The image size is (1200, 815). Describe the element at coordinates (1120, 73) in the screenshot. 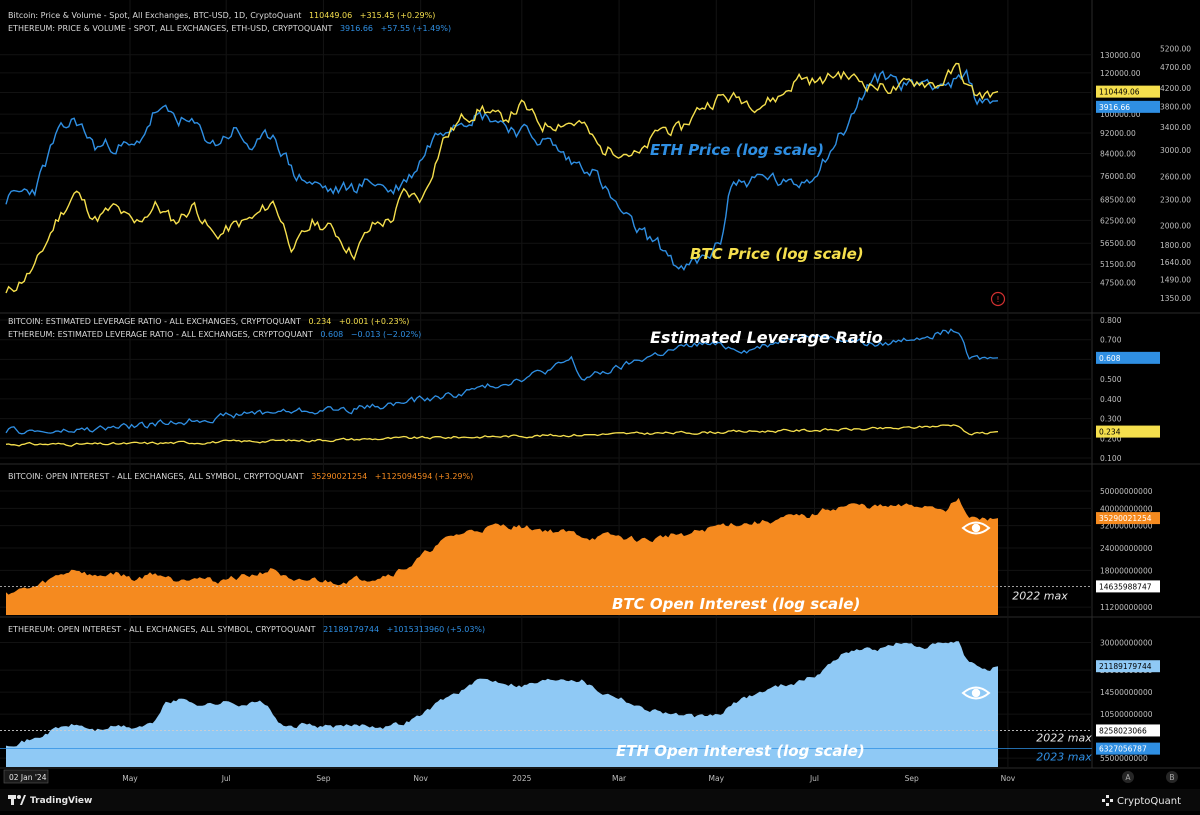

I see `btc-price-tick: 120000.00` at that location.